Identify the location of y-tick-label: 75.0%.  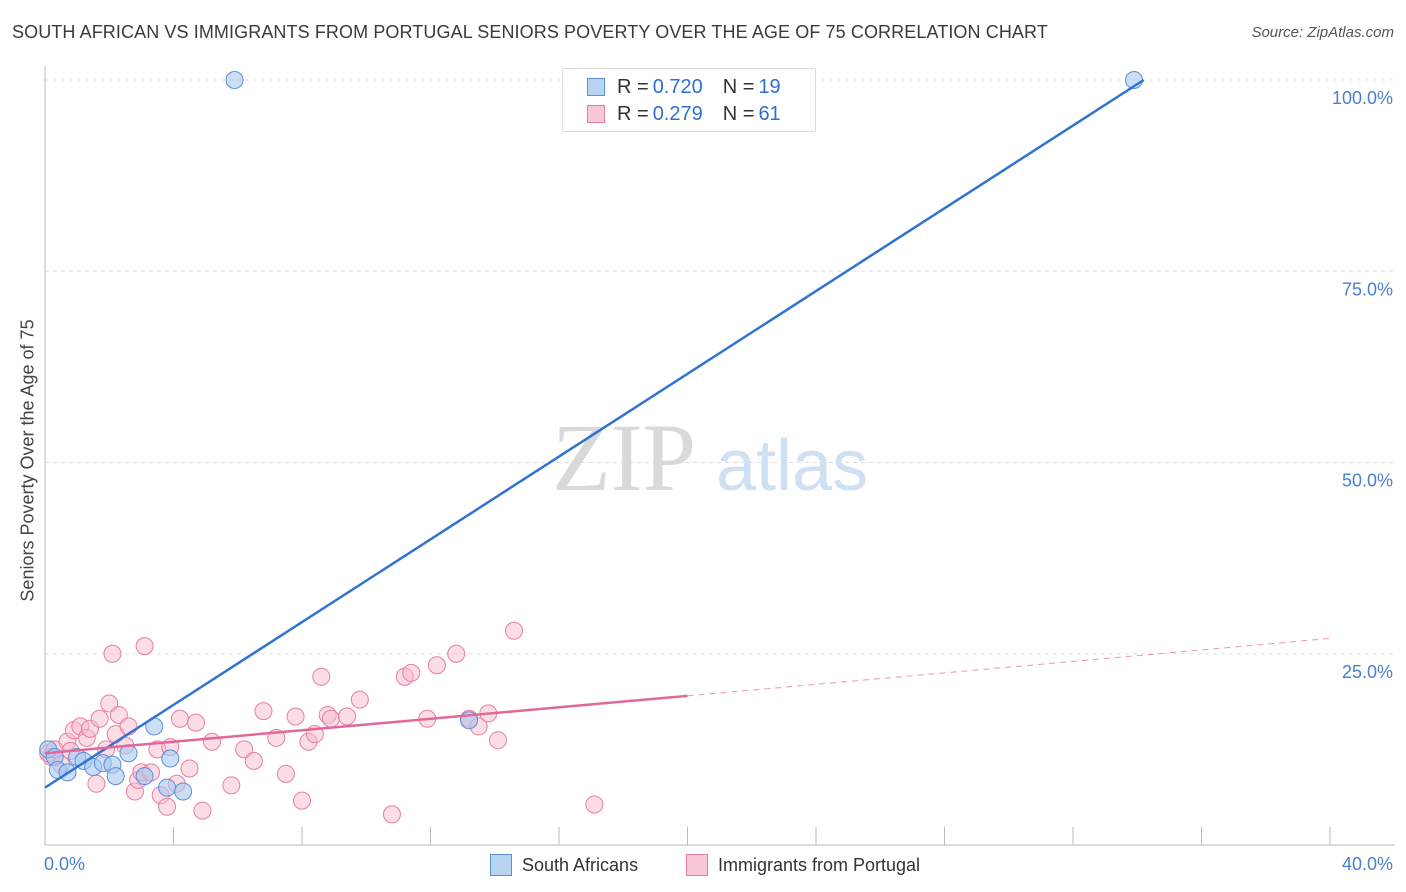
(1367, 289).